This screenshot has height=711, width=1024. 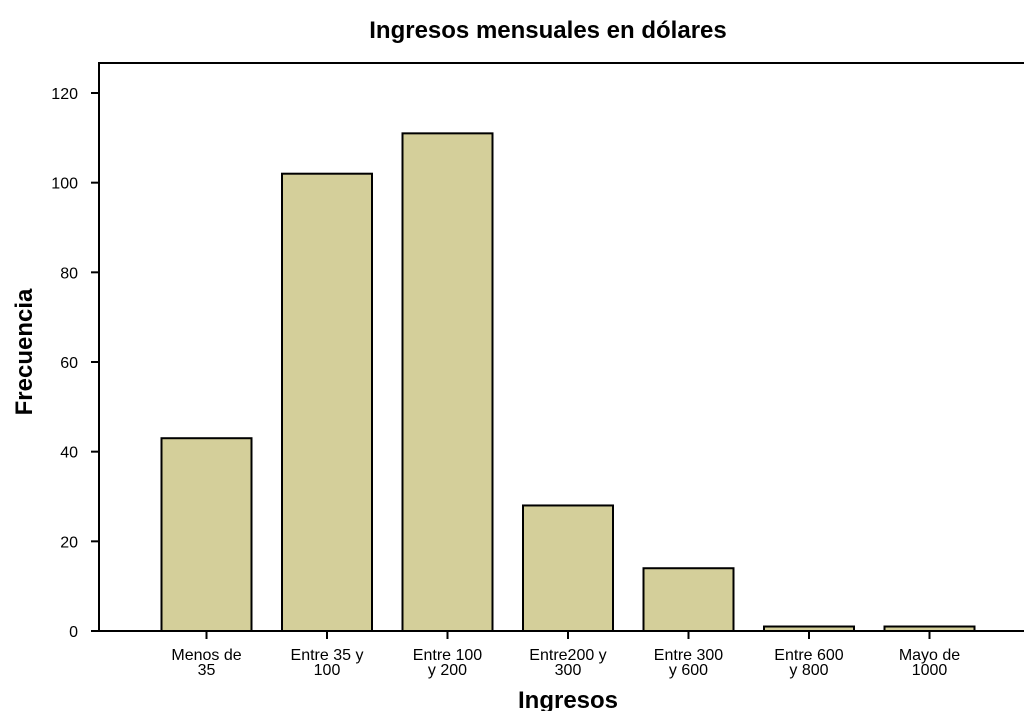 What do you see at coordinates (688, 663) in the screenshot?
I see `x-tick-label: Entre 300 y 600` at bounding box center [688, 663].